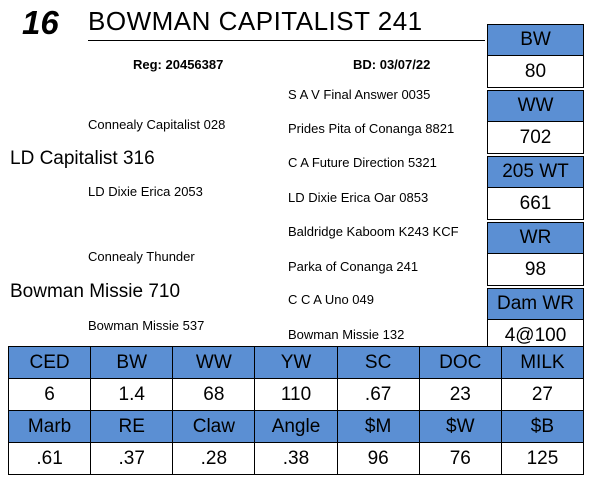 The image size is (591, 479). Describe the element at coordinates (392, 64) in the screenshot. I see `birth-date: BD: 03/07/22` at that location.